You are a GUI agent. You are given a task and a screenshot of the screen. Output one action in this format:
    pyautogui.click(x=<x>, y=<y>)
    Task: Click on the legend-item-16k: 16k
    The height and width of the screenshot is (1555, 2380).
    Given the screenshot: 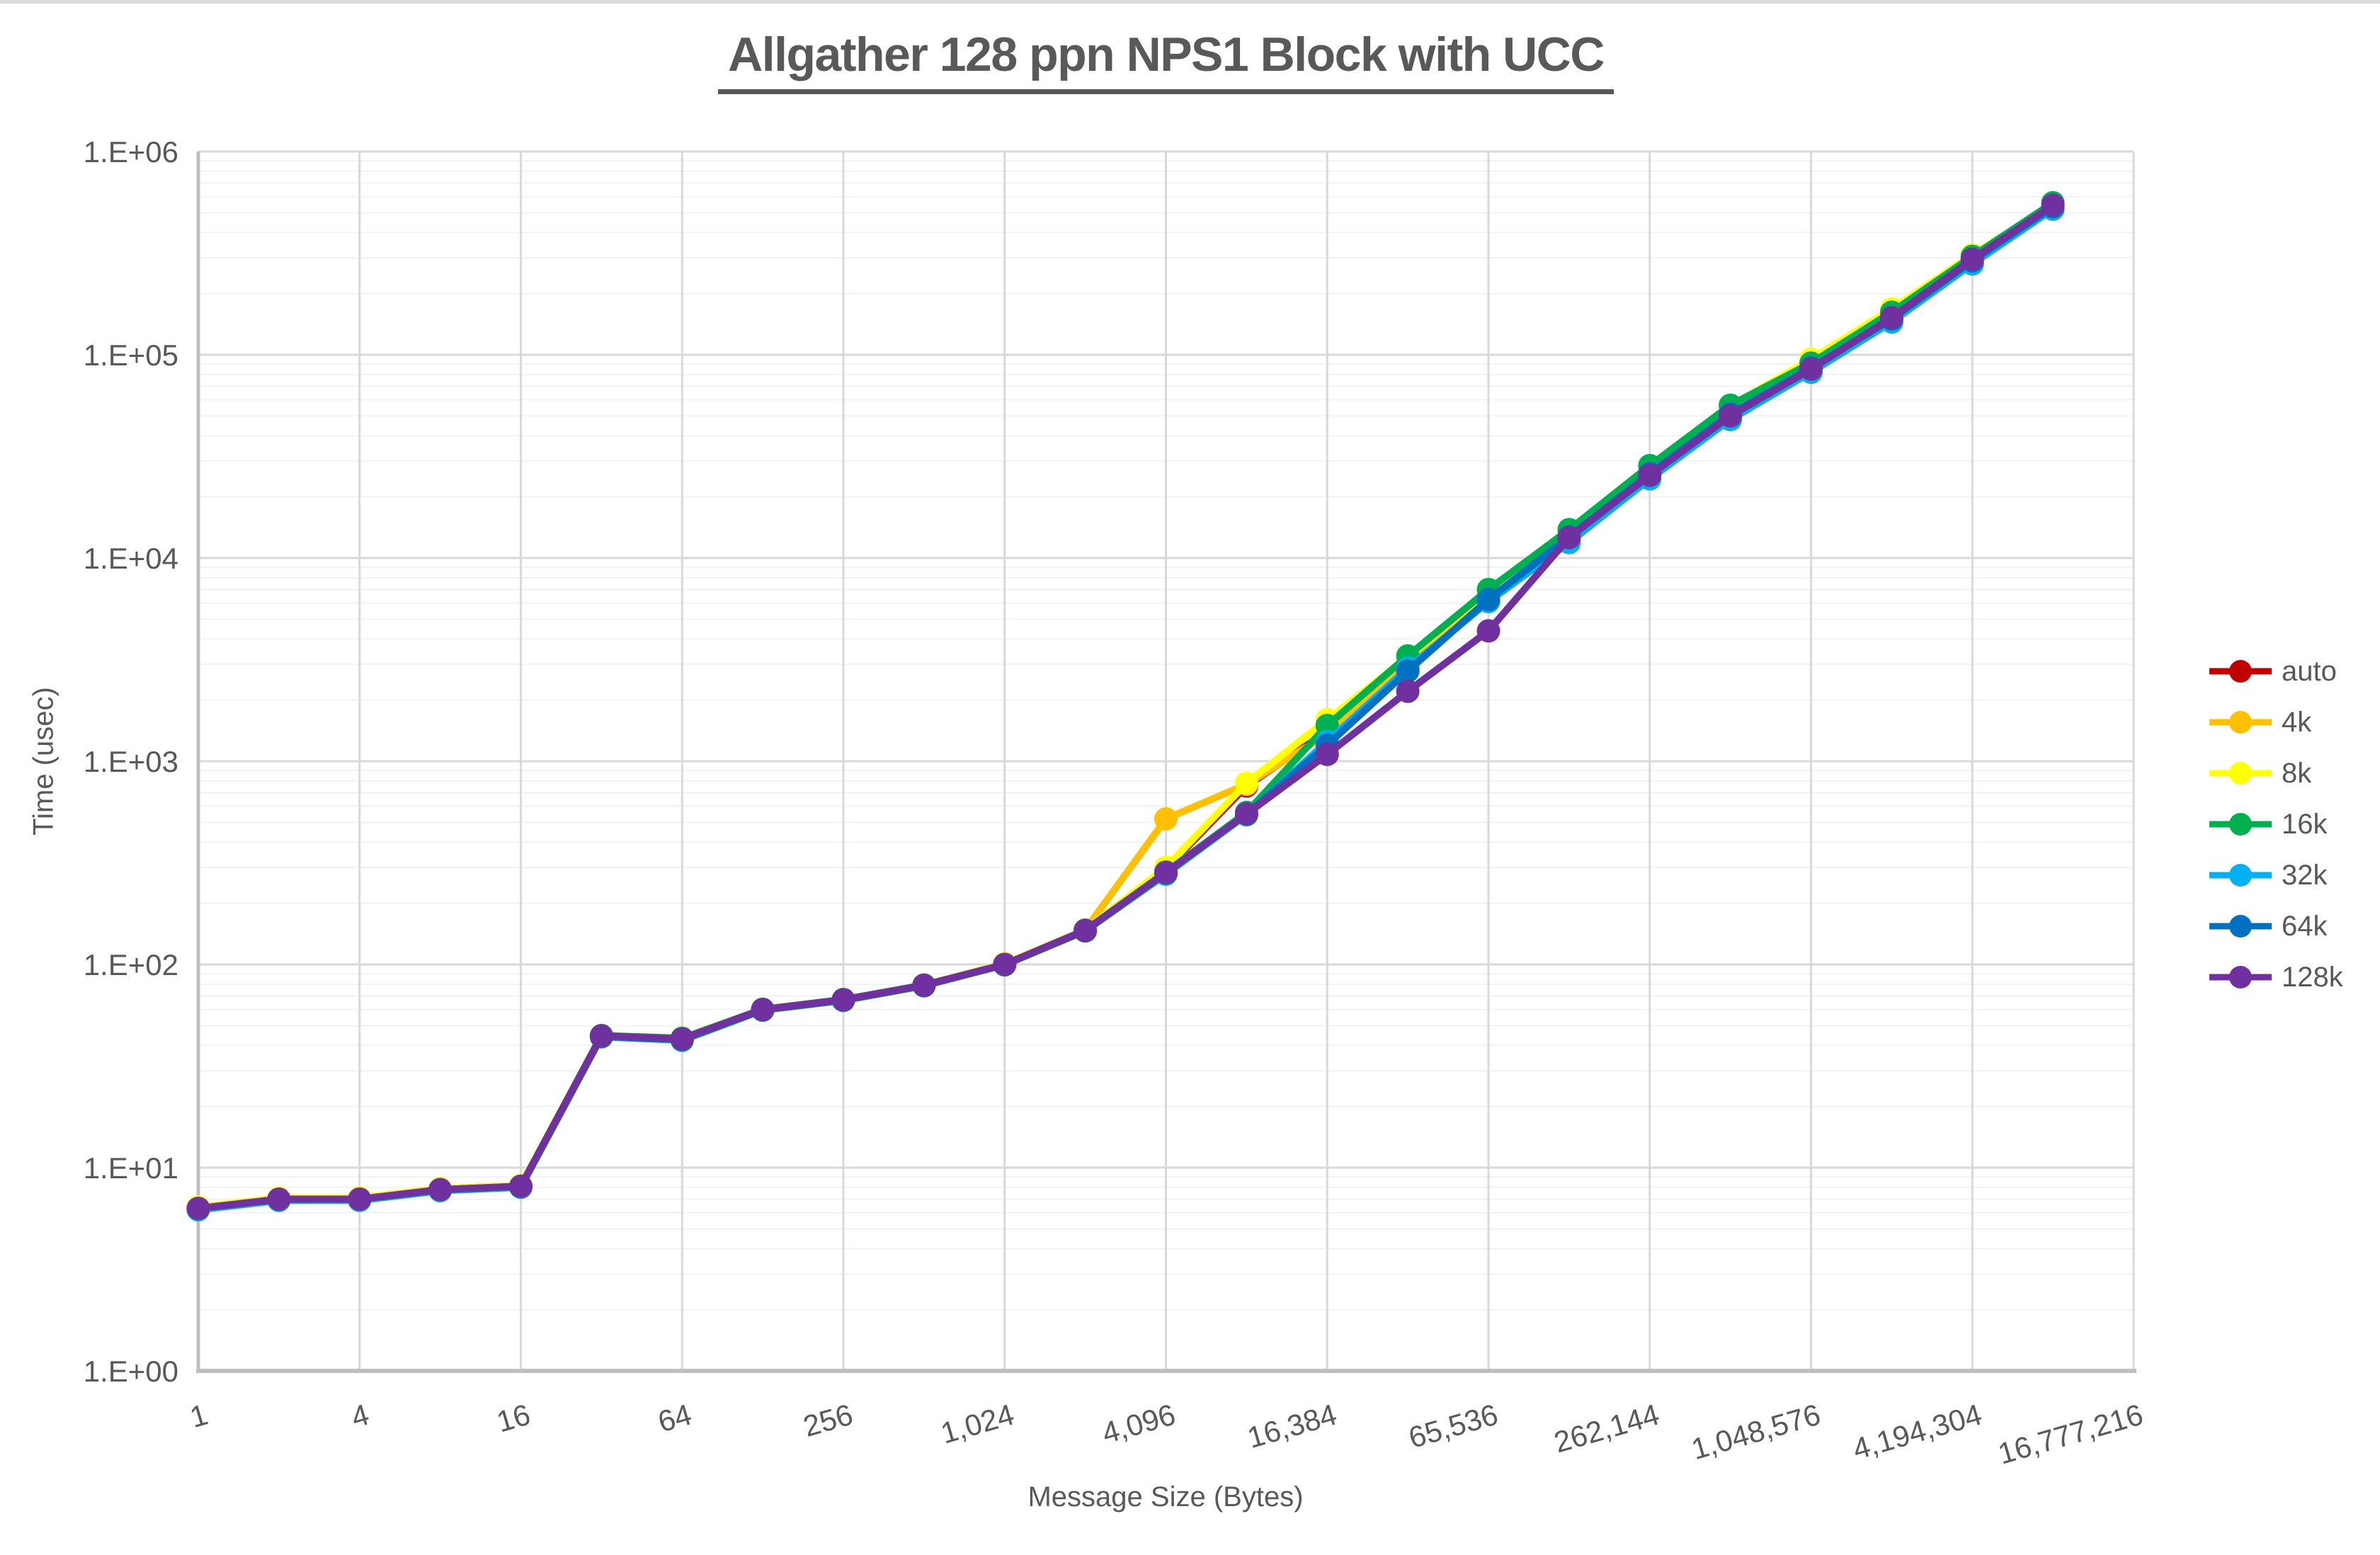 What is the action you would take?
    pyautogui.click(x=2275, y=824)
    